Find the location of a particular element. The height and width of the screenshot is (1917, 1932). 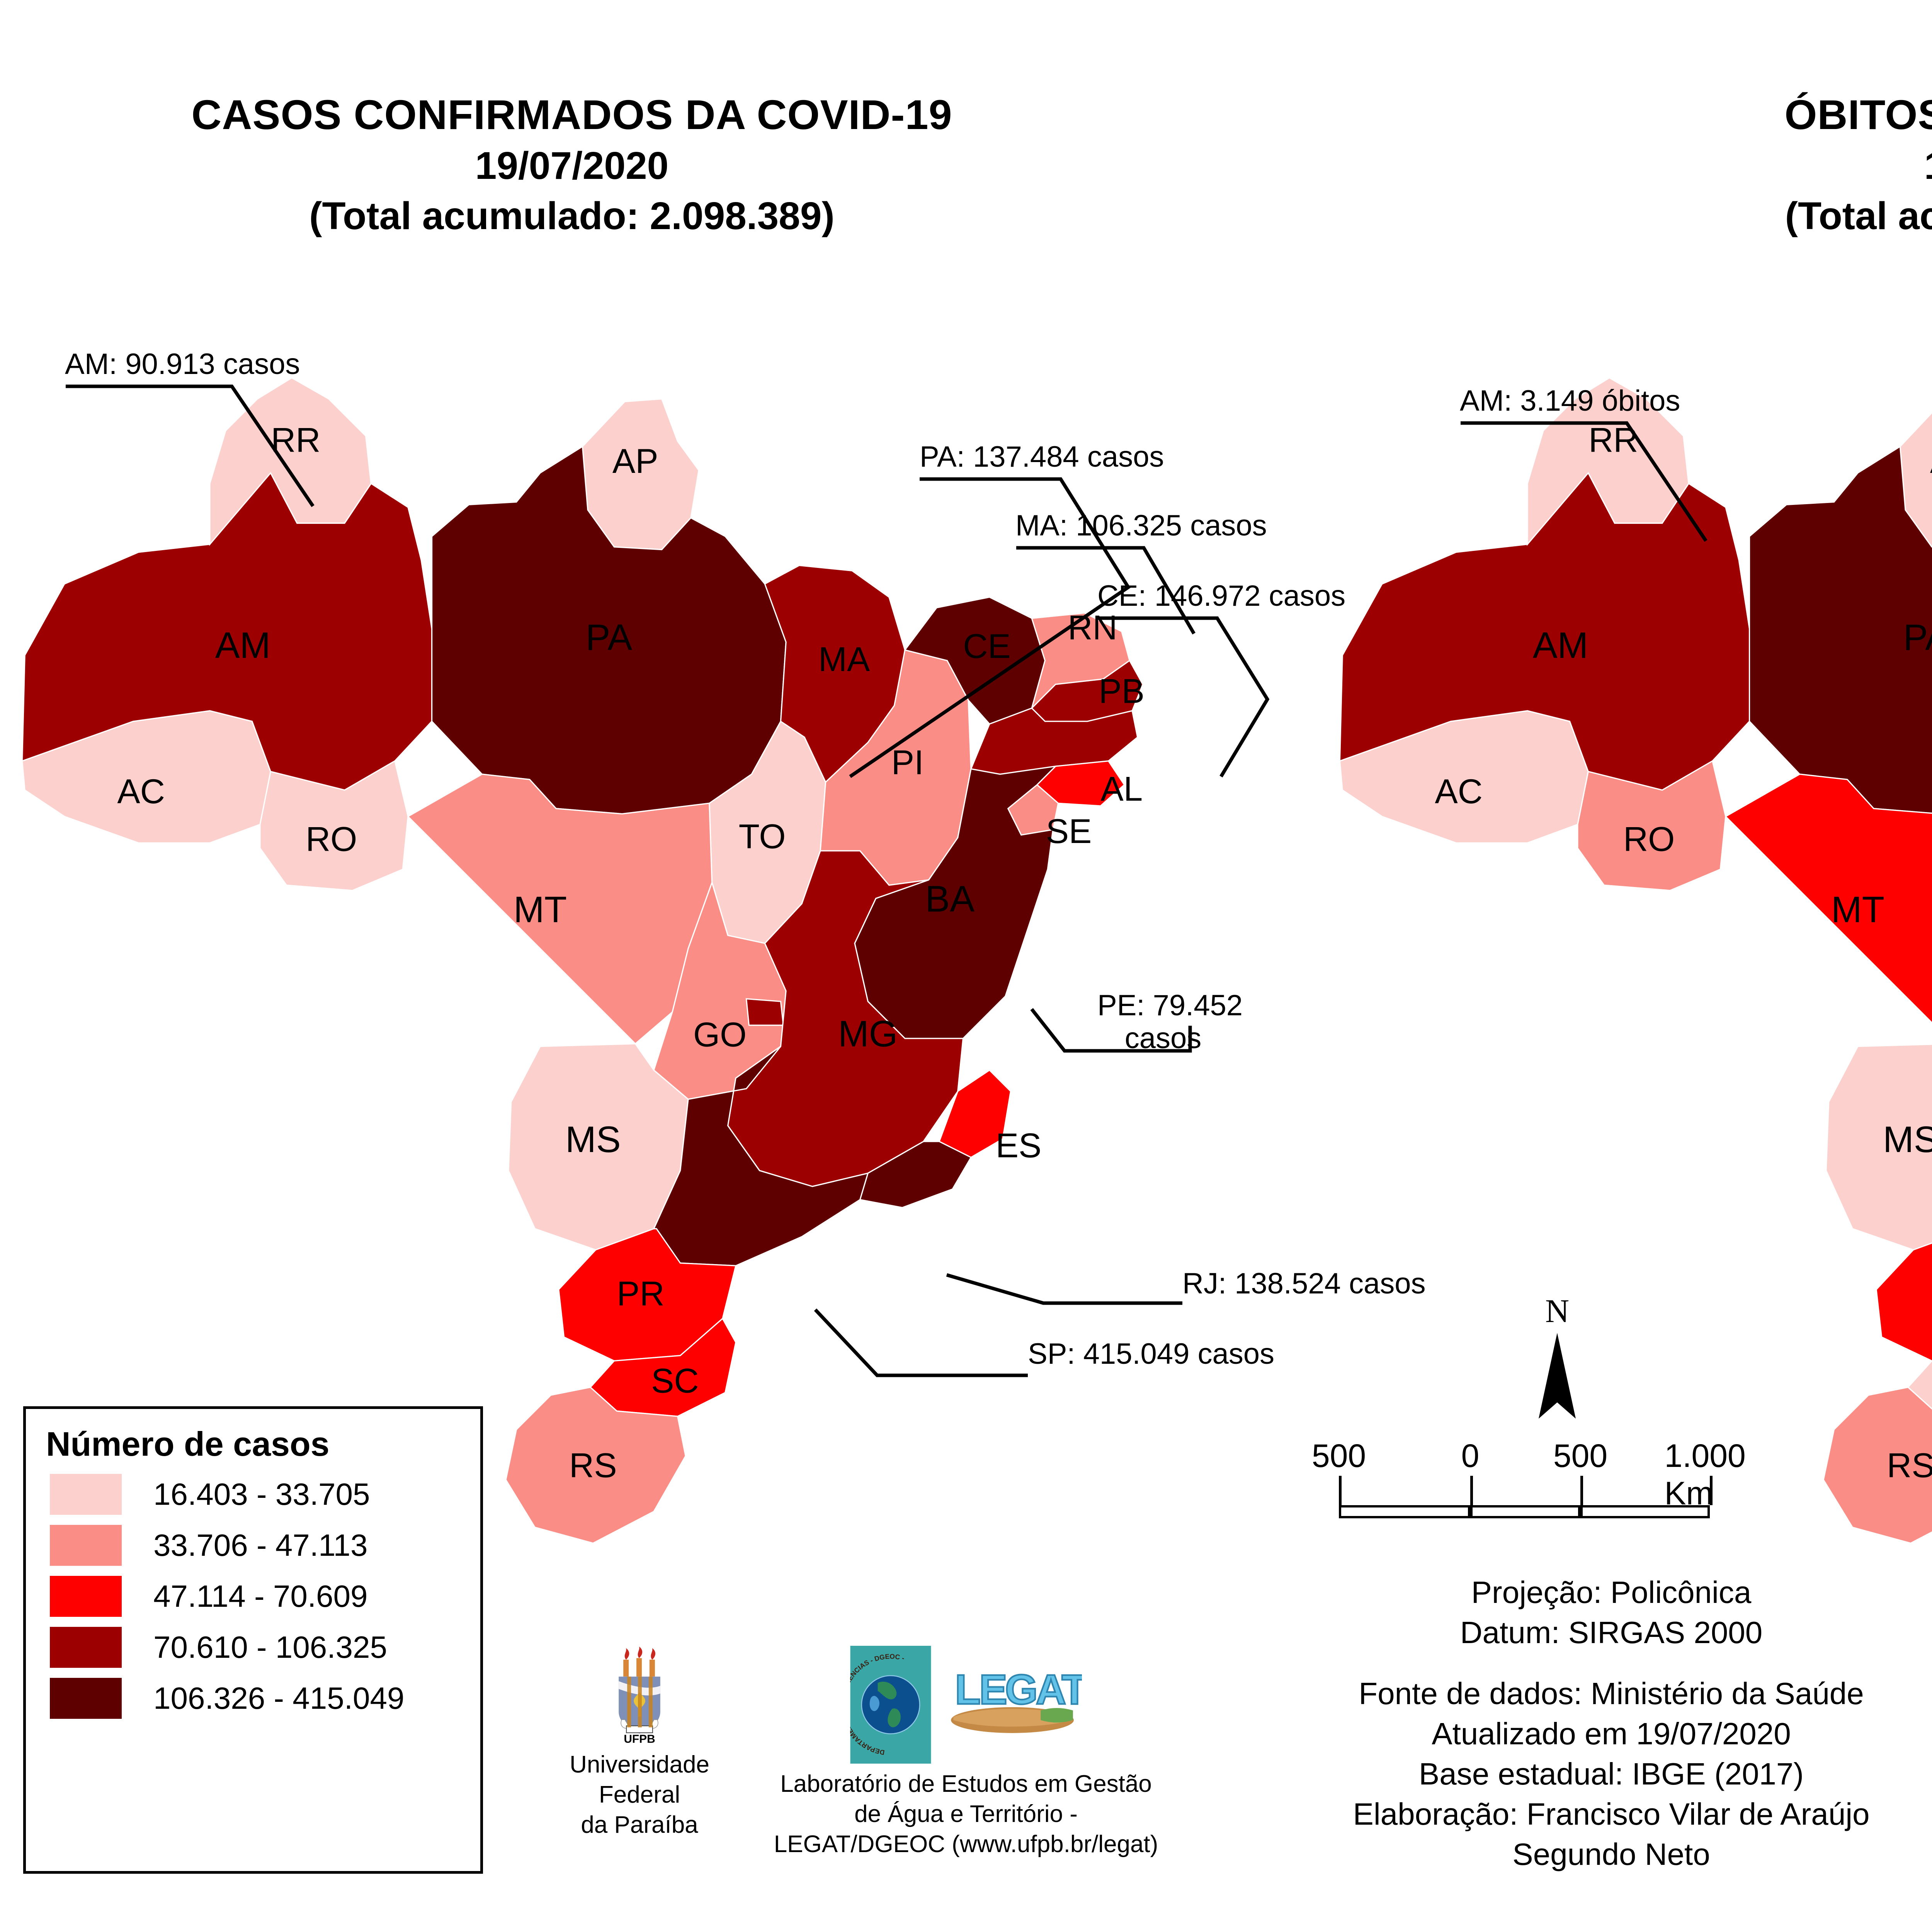

legend-label-1: 16.403 - 33.705 is located at coordinates (261, 1494).